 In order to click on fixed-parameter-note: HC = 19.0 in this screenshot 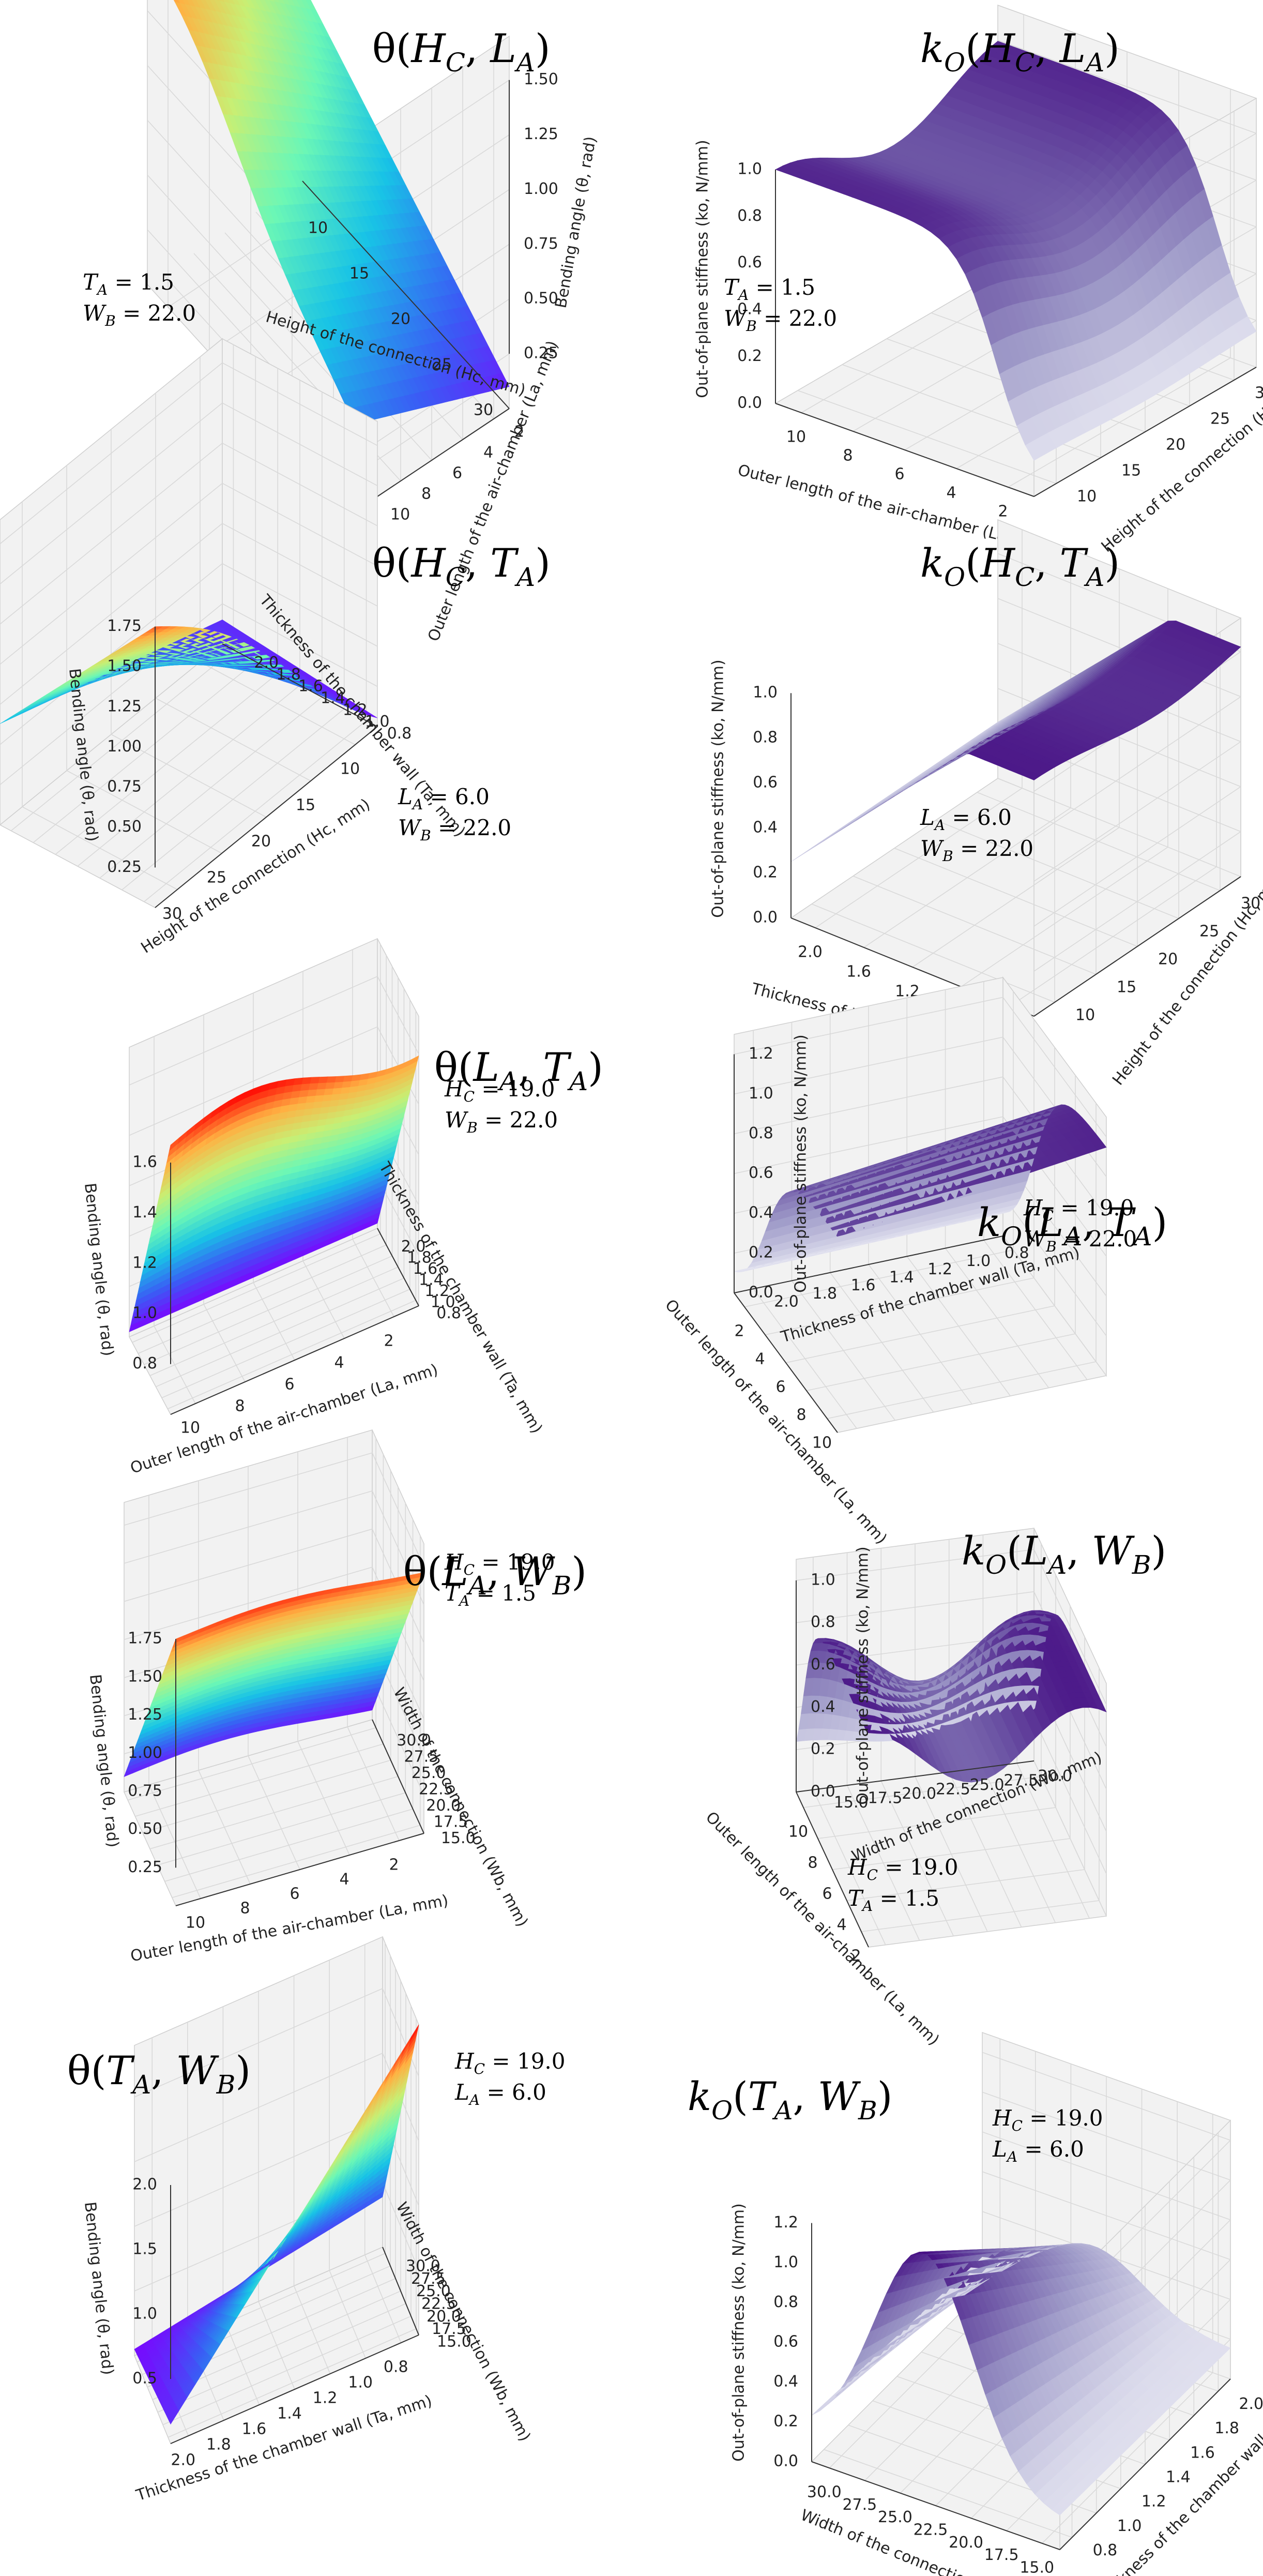, I will do `click(499, 1090)`.